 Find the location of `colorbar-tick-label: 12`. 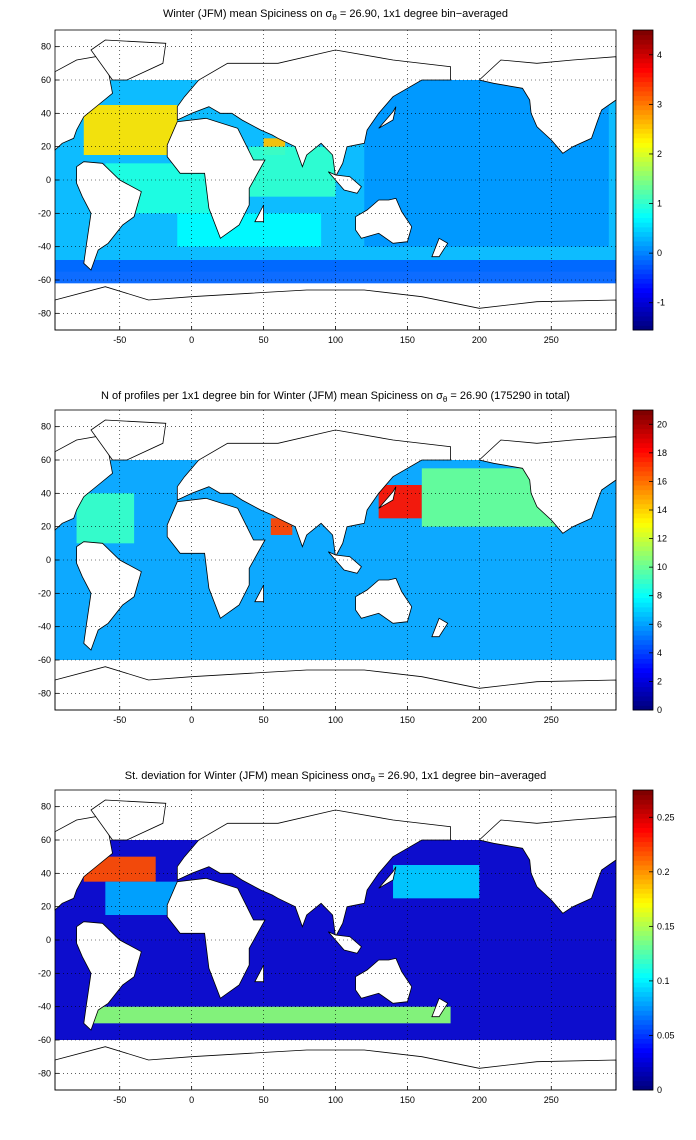

colorbar-tick-label: 12 is located at coordinates (662, 539).